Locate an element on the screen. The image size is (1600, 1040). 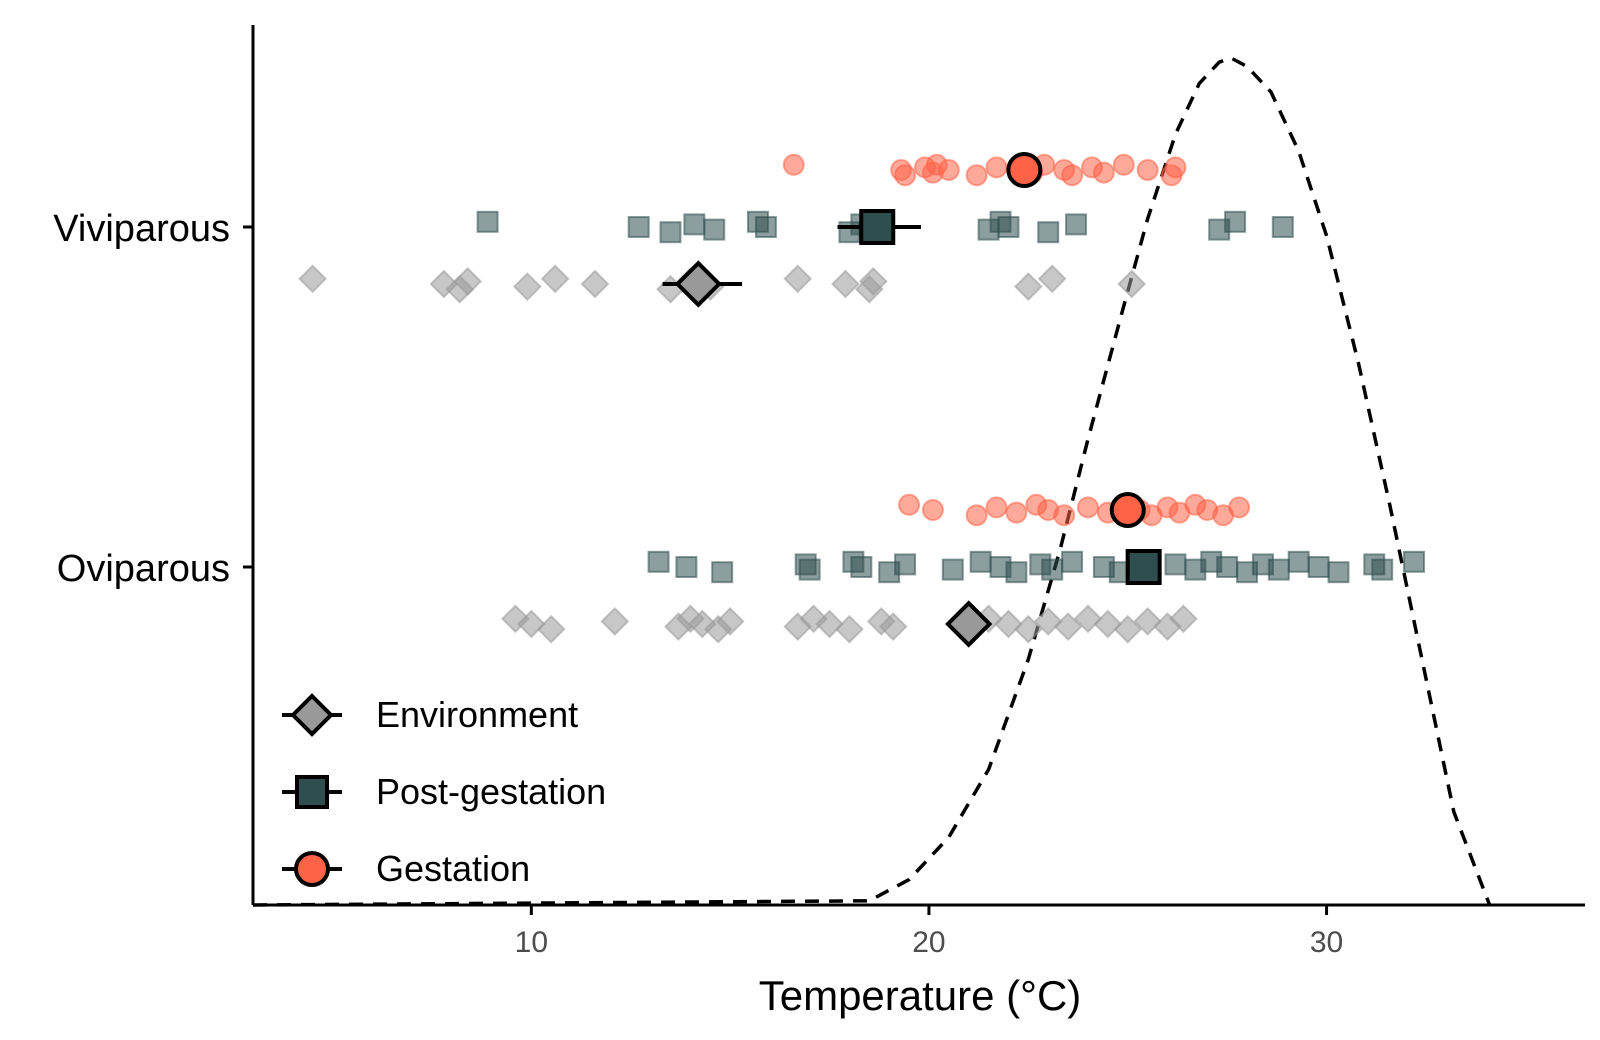
legend-diamond-icon is located at coordinates (312, 715).